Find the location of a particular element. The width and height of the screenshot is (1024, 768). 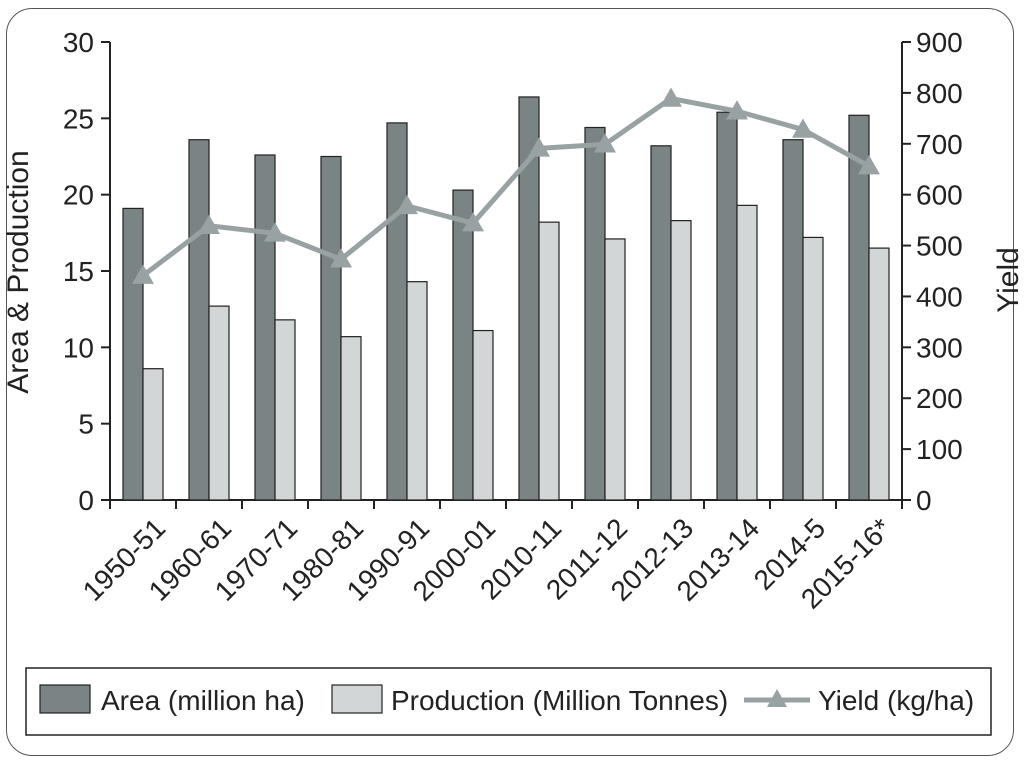

legend-production-label: Production (Million Tonnes) is located at coordinates (559, 700).